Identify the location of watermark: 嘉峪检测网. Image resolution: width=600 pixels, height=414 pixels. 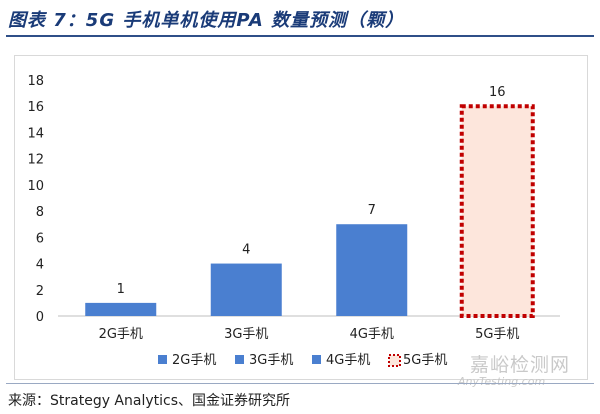
(520, 365).